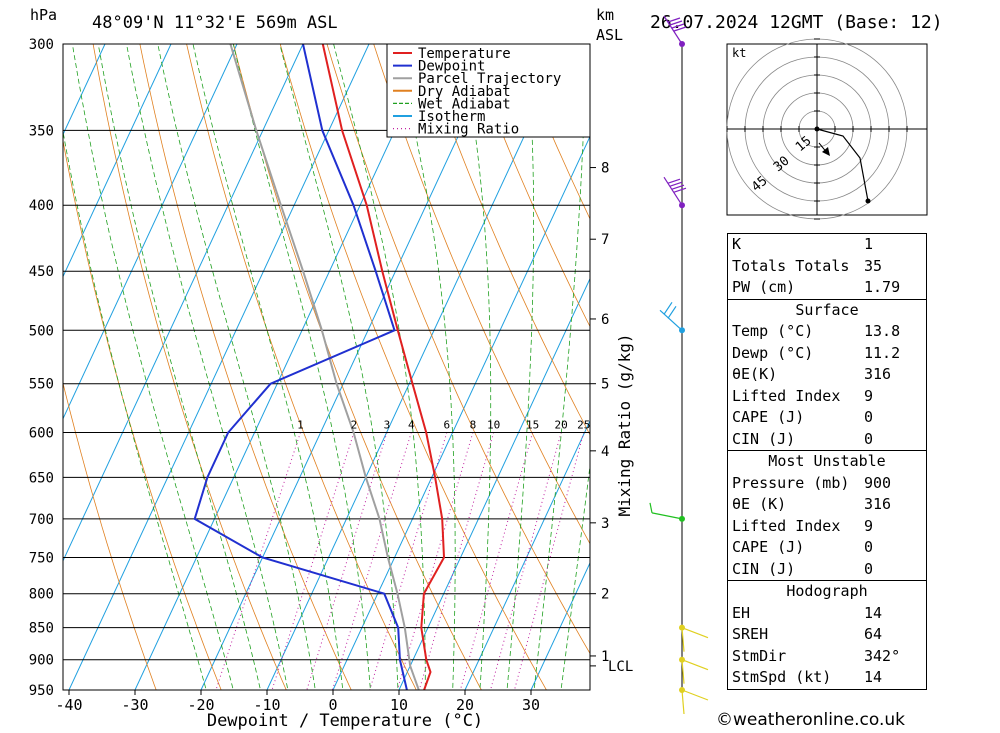 Image resolution: width=1000 pixels, height=733 pixels. Describe the element at coordinates (827, 548) in the screenshot. I see `most-unstable-row: CAPE (J) 0` at that location.